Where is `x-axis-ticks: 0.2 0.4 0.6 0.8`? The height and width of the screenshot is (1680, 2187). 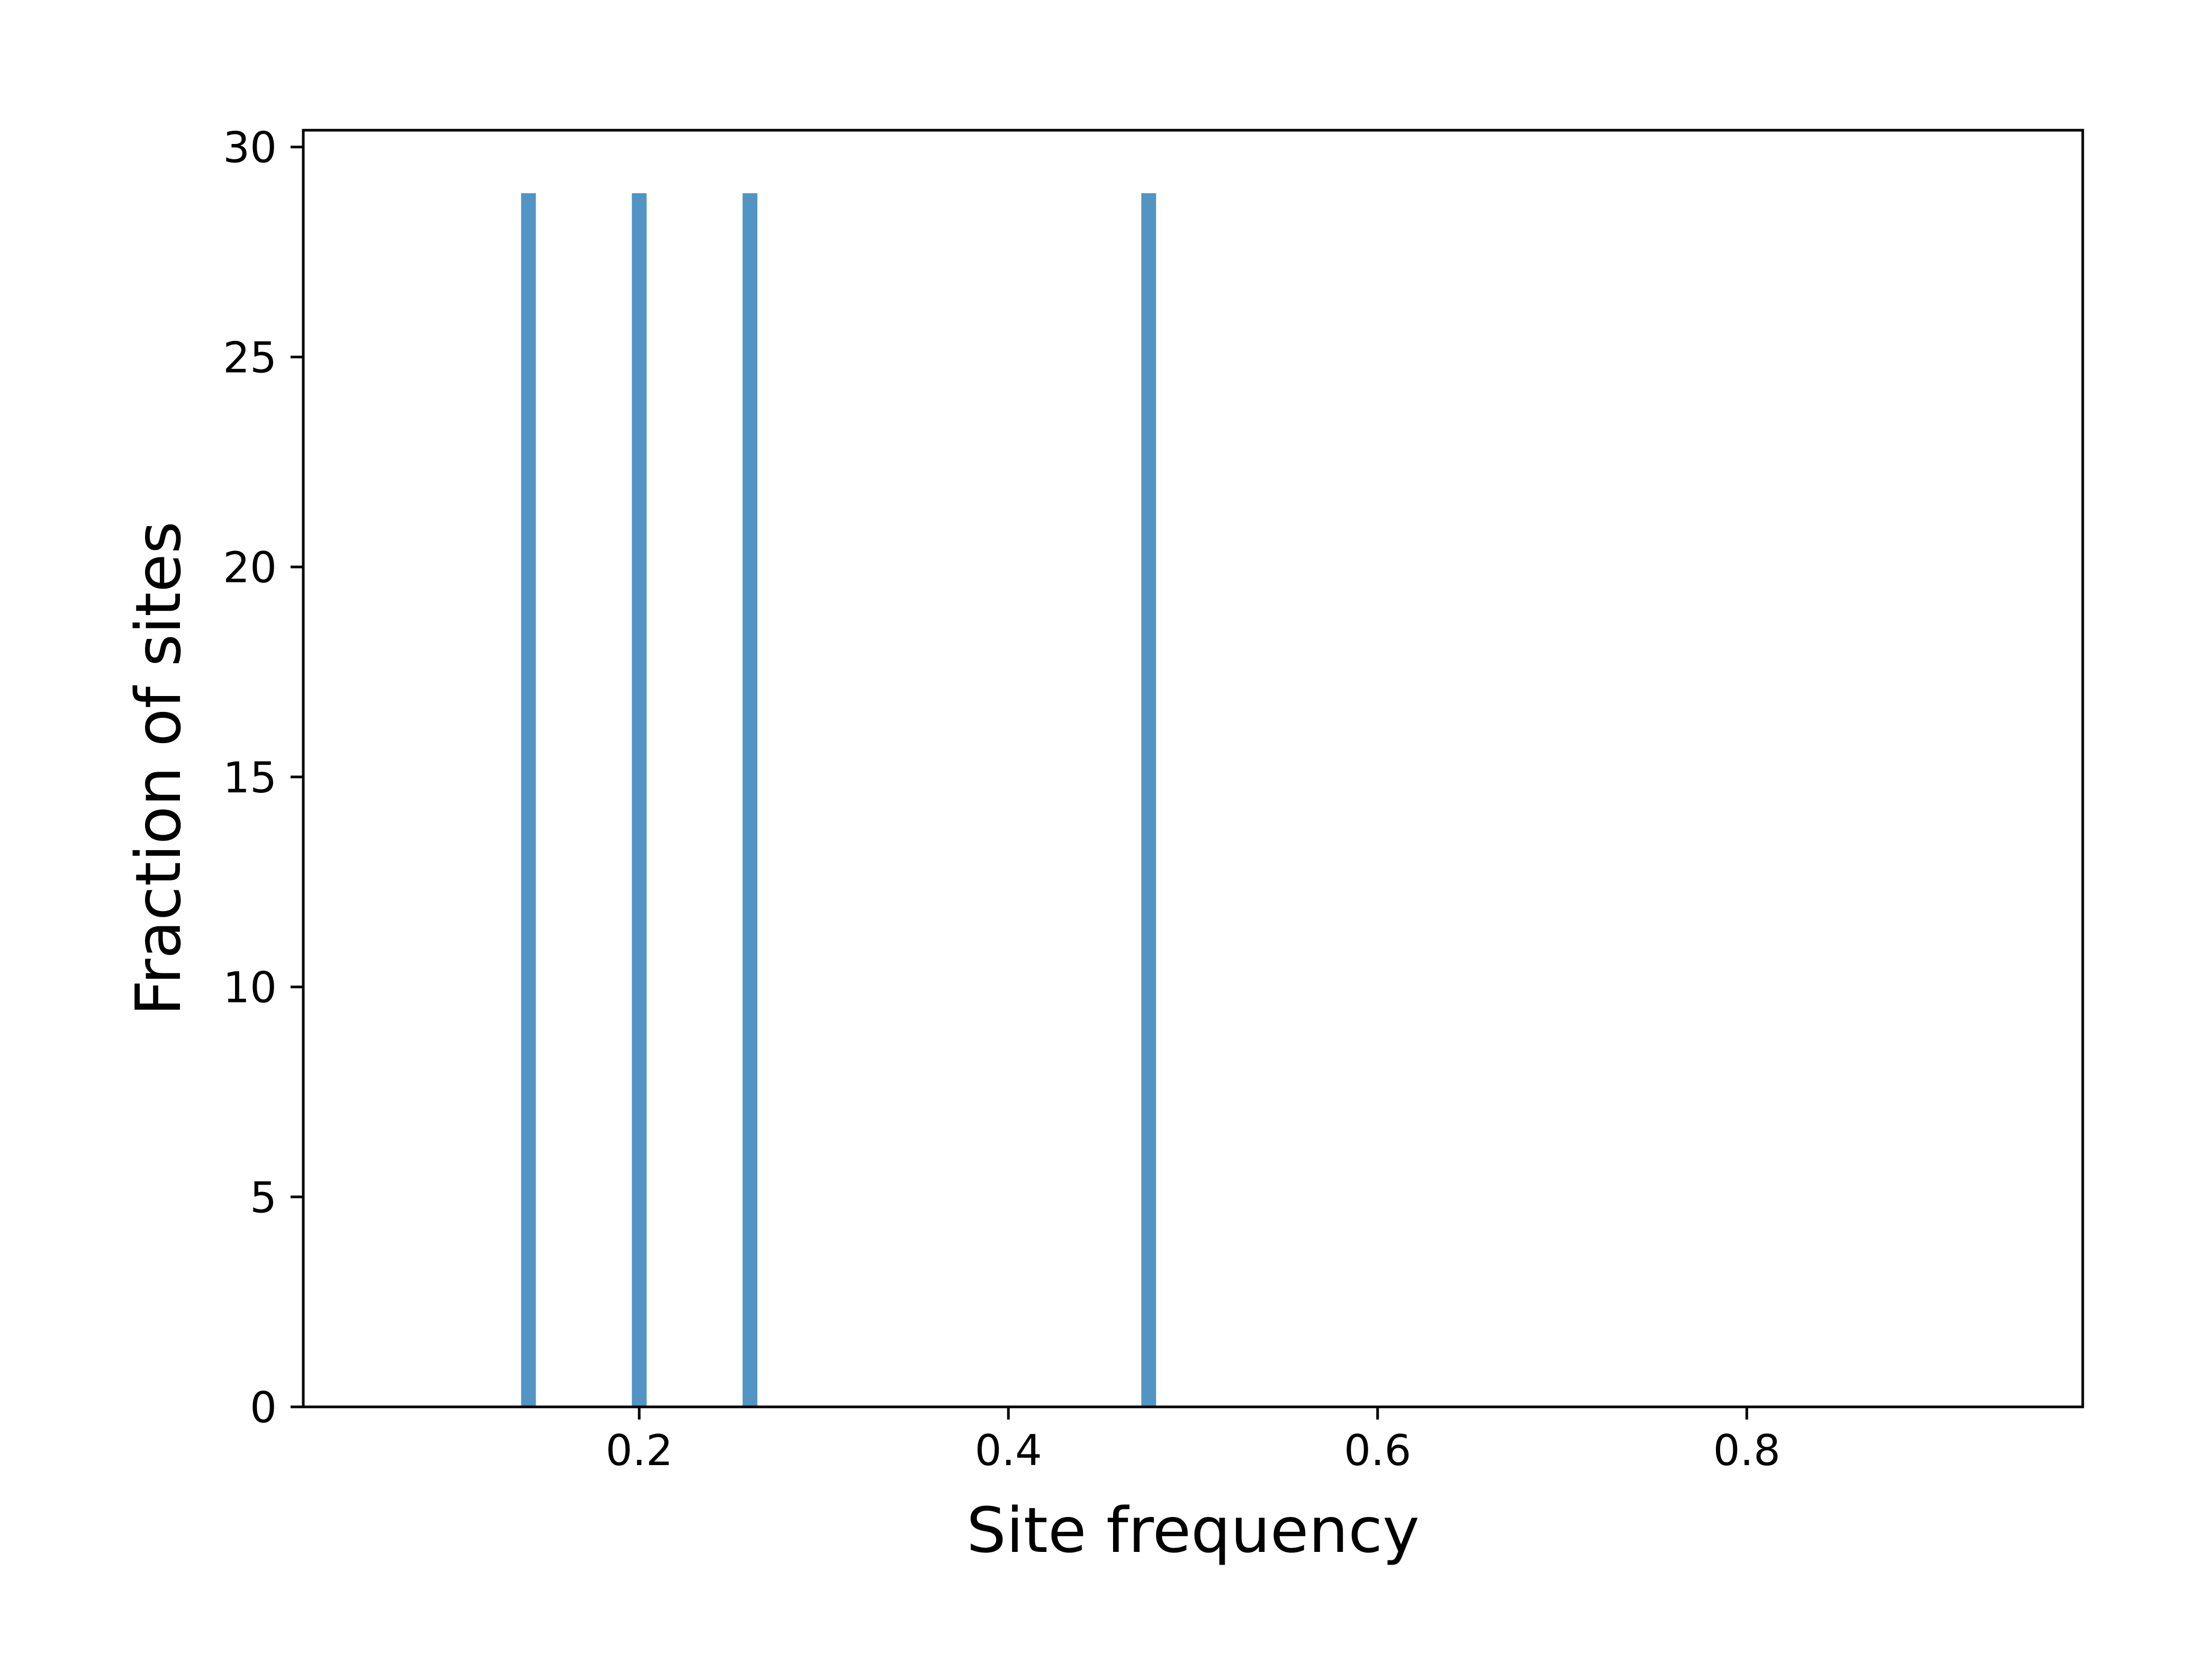
x-axis-ticks: 0.2 0.4 0.6 0.8 is located at coordinates (1194, 1441).